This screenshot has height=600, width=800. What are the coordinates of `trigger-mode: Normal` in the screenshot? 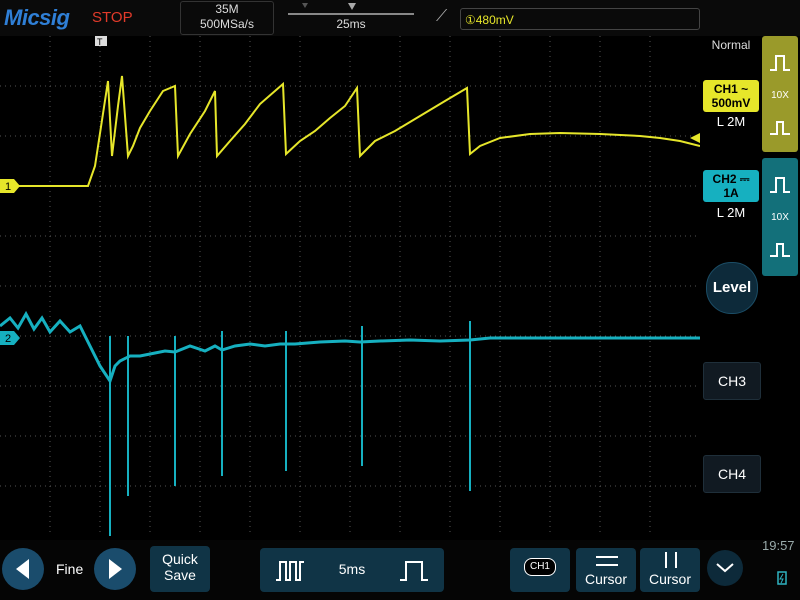 It's located at (731, 45).